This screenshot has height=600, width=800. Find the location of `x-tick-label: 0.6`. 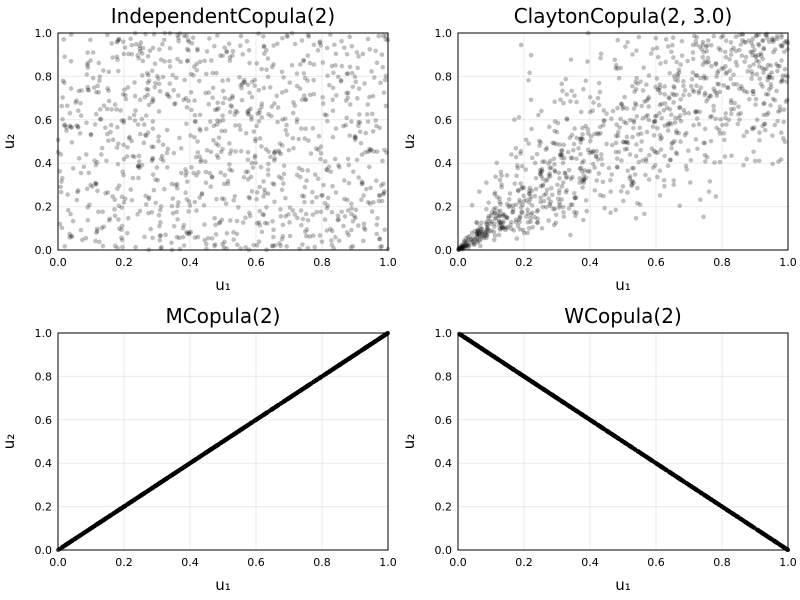

x-tick-label: 0.6 is located at coordinates (656, 262).